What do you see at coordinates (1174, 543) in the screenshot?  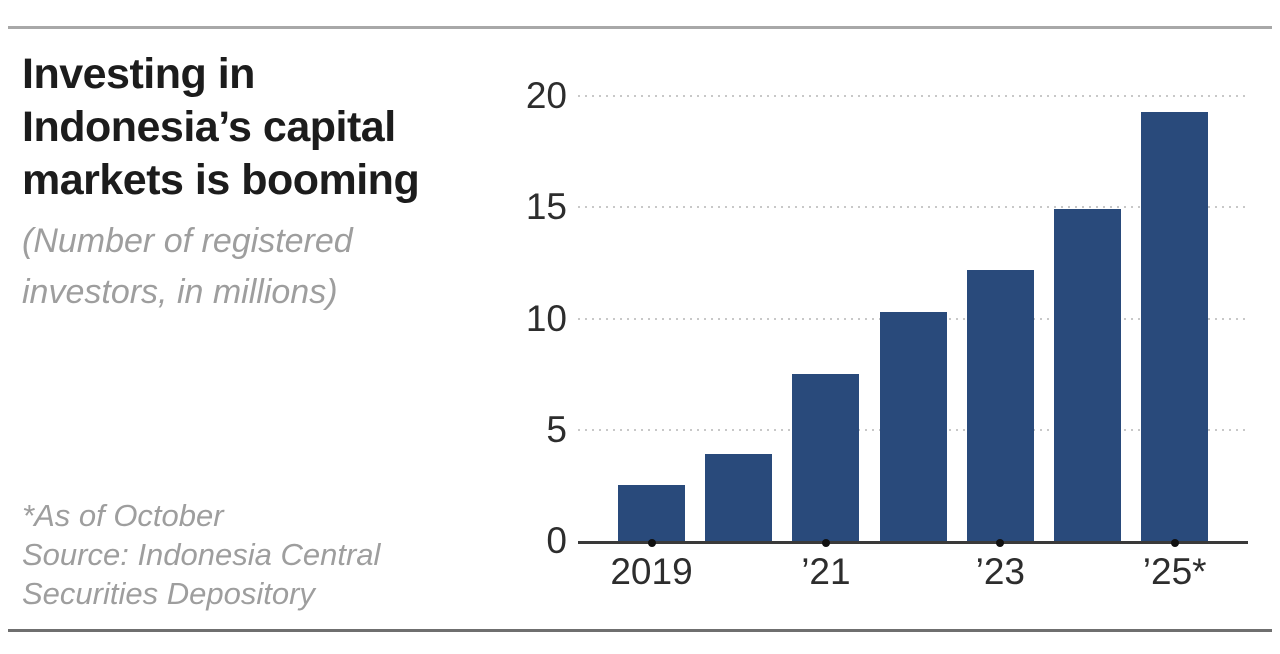 I see `axis-tick-dot-2025` at bounding box center [1174, 543].